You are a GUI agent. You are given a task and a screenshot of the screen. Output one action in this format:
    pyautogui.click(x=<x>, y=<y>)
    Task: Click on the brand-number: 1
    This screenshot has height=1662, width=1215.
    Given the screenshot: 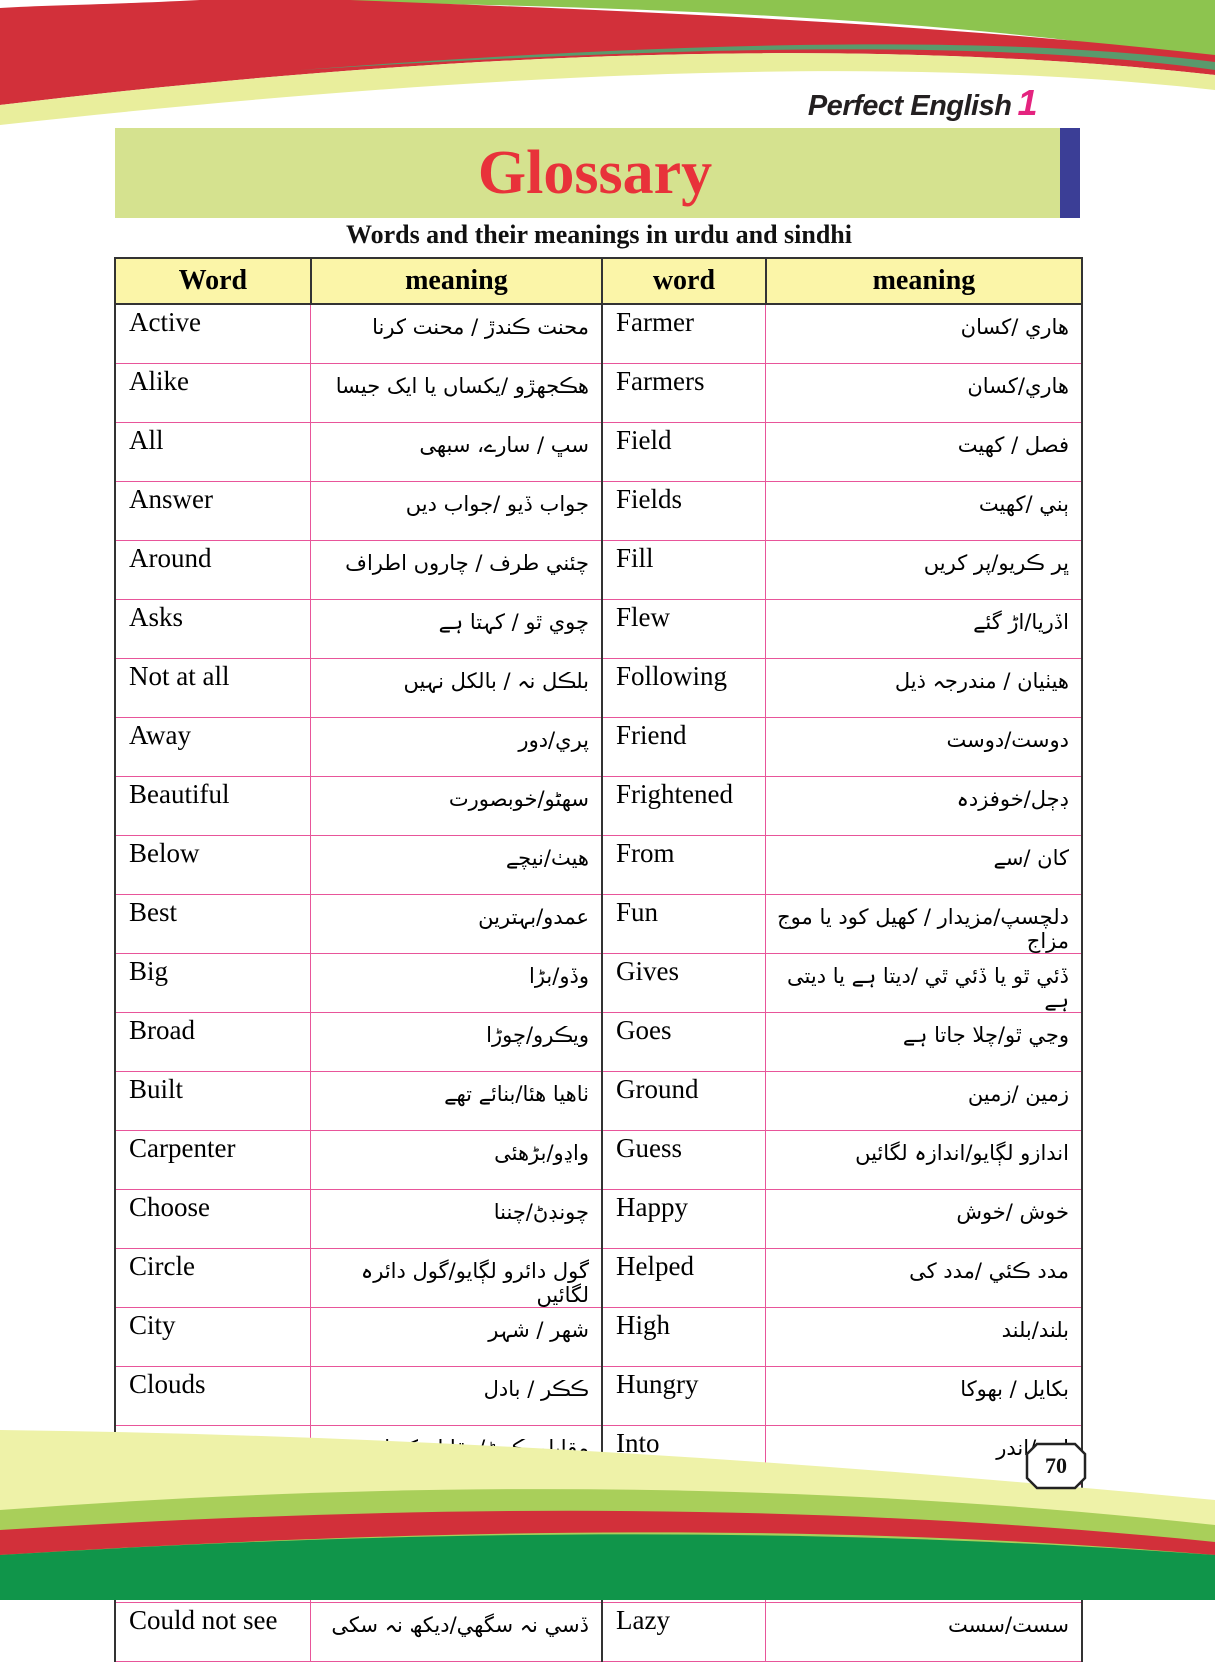 What is the action you would take?
    pyautogui.click(x=1027, y=102)
    